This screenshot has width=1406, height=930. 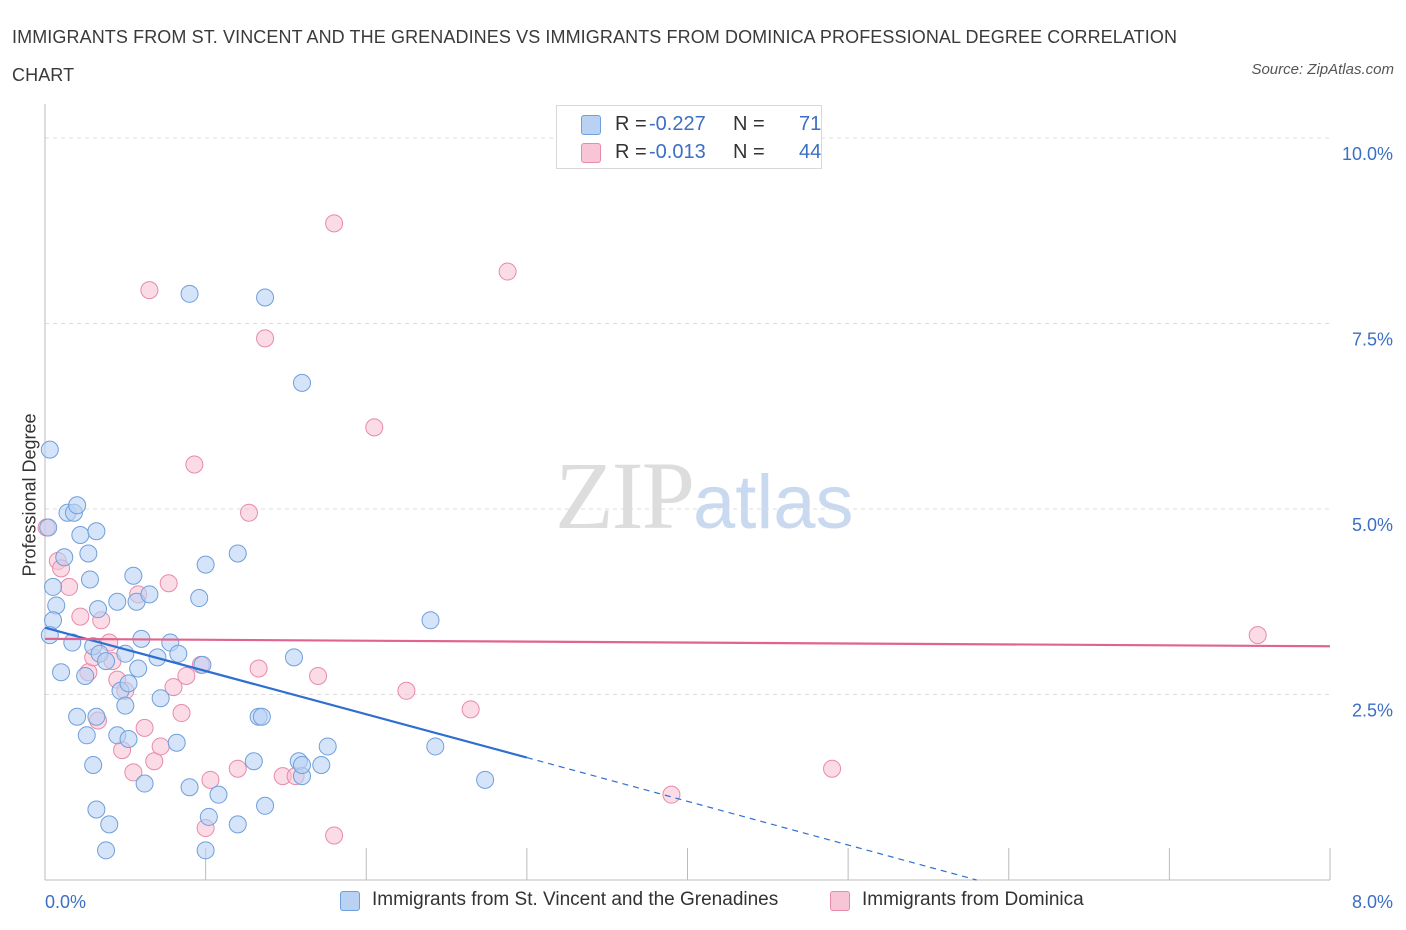 What do you see at coordinates (810, 124) in the screenshot?
I see `n-value: 71` at bounding box center [810, 124].